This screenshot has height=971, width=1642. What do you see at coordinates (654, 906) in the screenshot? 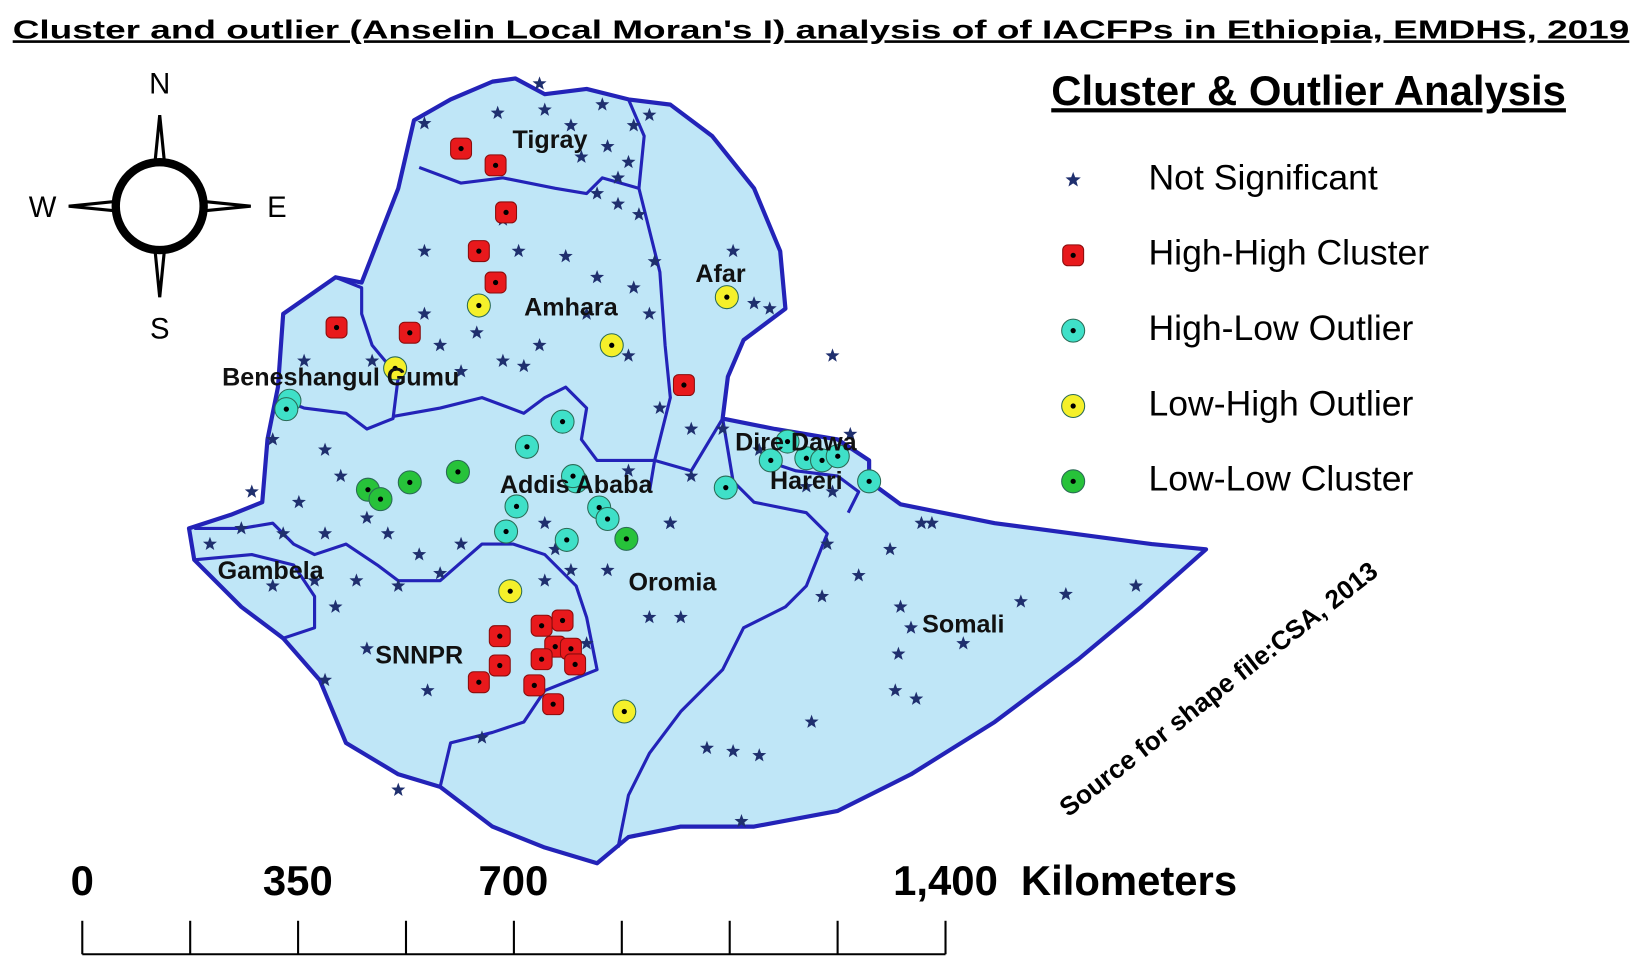
I see `scale-bar: 0 350 700 1,400 Kilometers` at bounding box center [654, 906].